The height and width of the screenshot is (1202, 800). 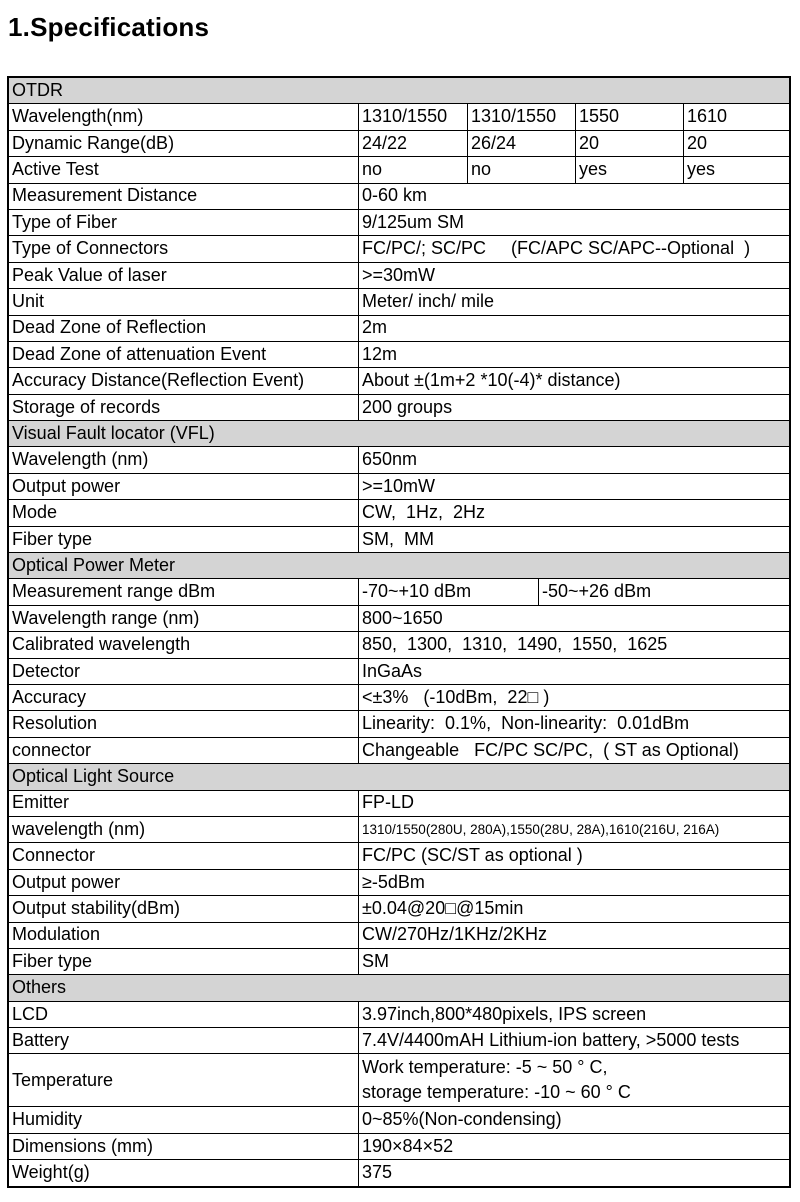 What do you see at coordinates (35, 512) in the screenshot?
I see `spec-label: Mode` at bounding box center [35, 512].